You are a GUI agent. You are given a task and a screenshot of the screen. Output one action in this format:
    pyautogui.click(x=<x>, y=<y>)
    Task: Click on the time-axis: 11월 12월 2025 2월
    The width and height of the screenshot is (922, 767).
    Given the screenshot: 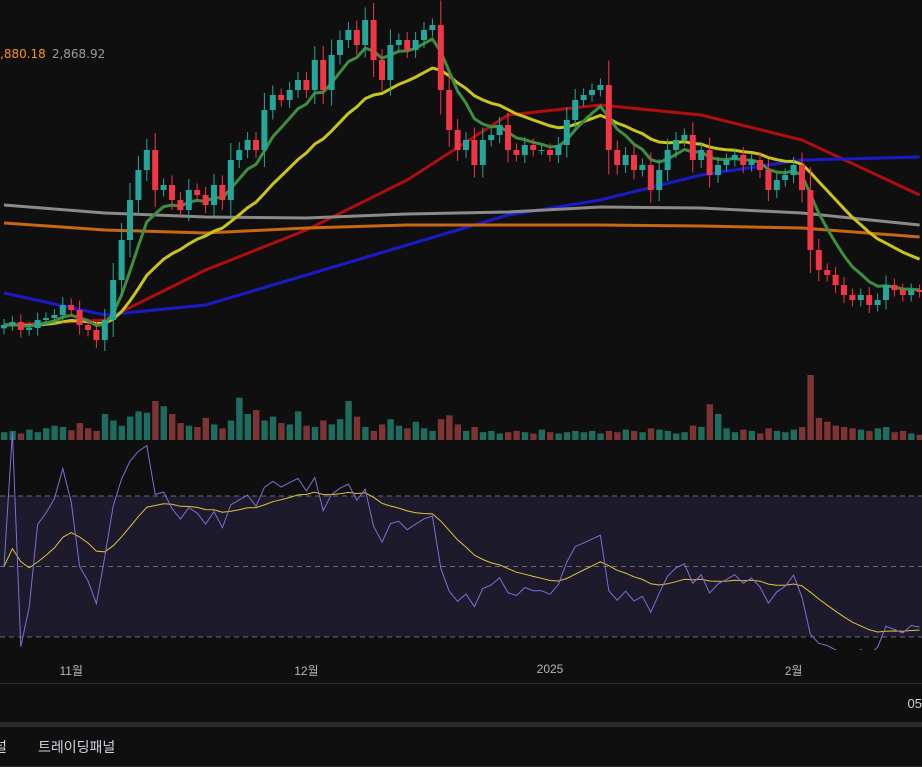 What is the action you would take?
    pyautogui.click(x=461, y=667)
    